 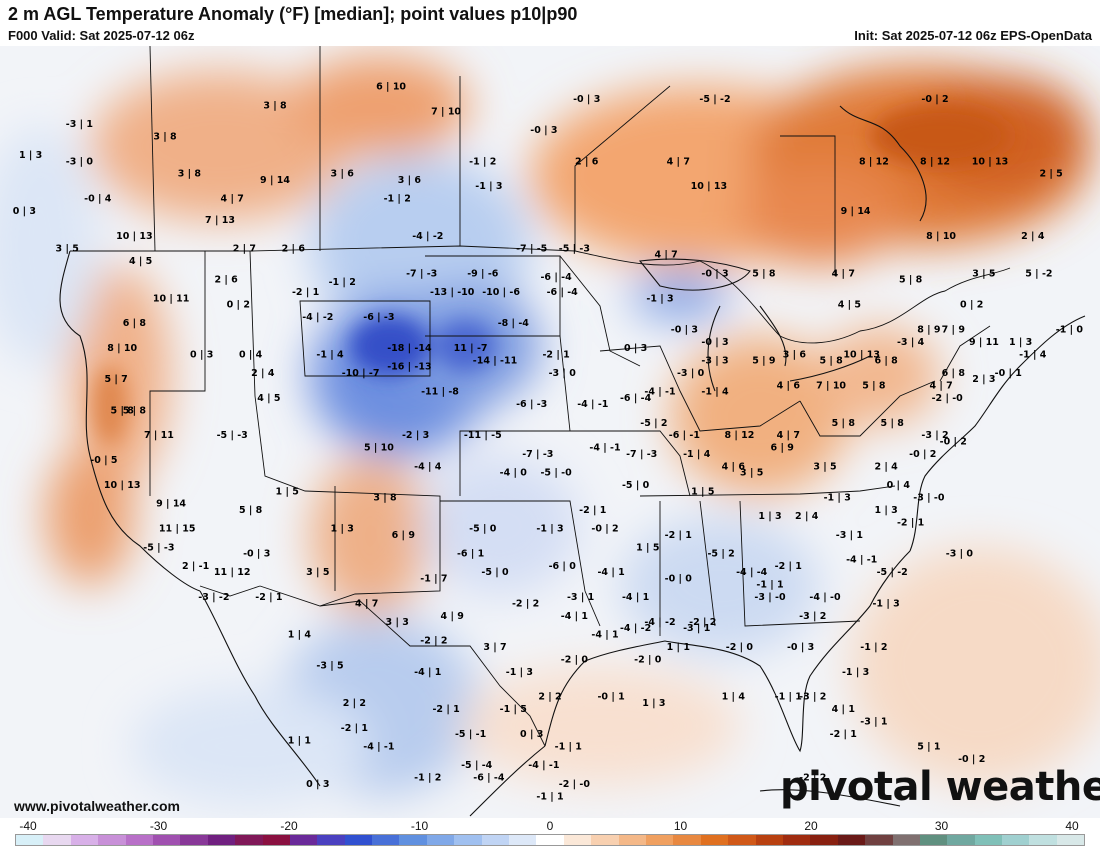 What do you see at coordinates (159, 435) in the screenshot?
I see `point-value-label: 7 | 11` at bounding box center [159, 435].